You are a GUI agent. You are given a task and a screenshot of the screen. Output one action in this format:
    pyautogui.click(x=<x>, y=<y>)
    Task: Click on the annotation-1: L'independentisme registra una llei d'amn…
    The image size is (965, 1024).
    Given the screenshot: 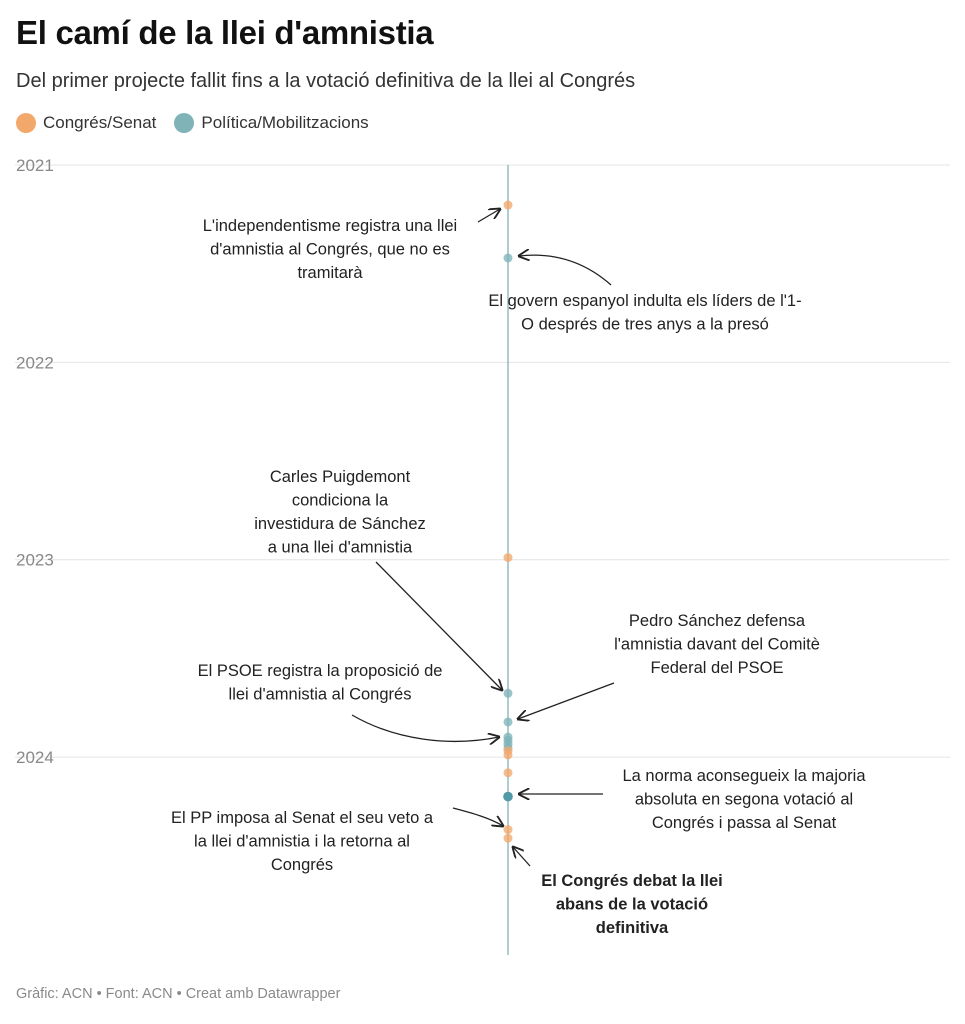 What is the action you would take?
    pyautogui.click(x=330, y=249)
    